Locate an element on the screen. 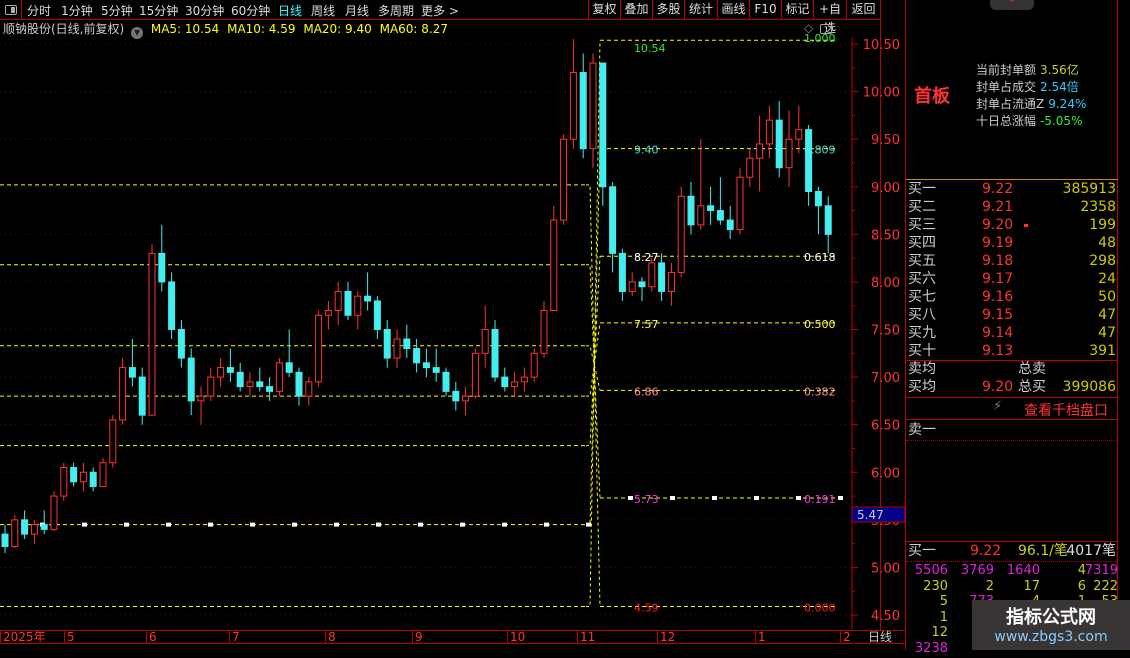  queue-header: 买一 9.22 96.1/笔 4017笔 is located at coordinates (1012, 551).